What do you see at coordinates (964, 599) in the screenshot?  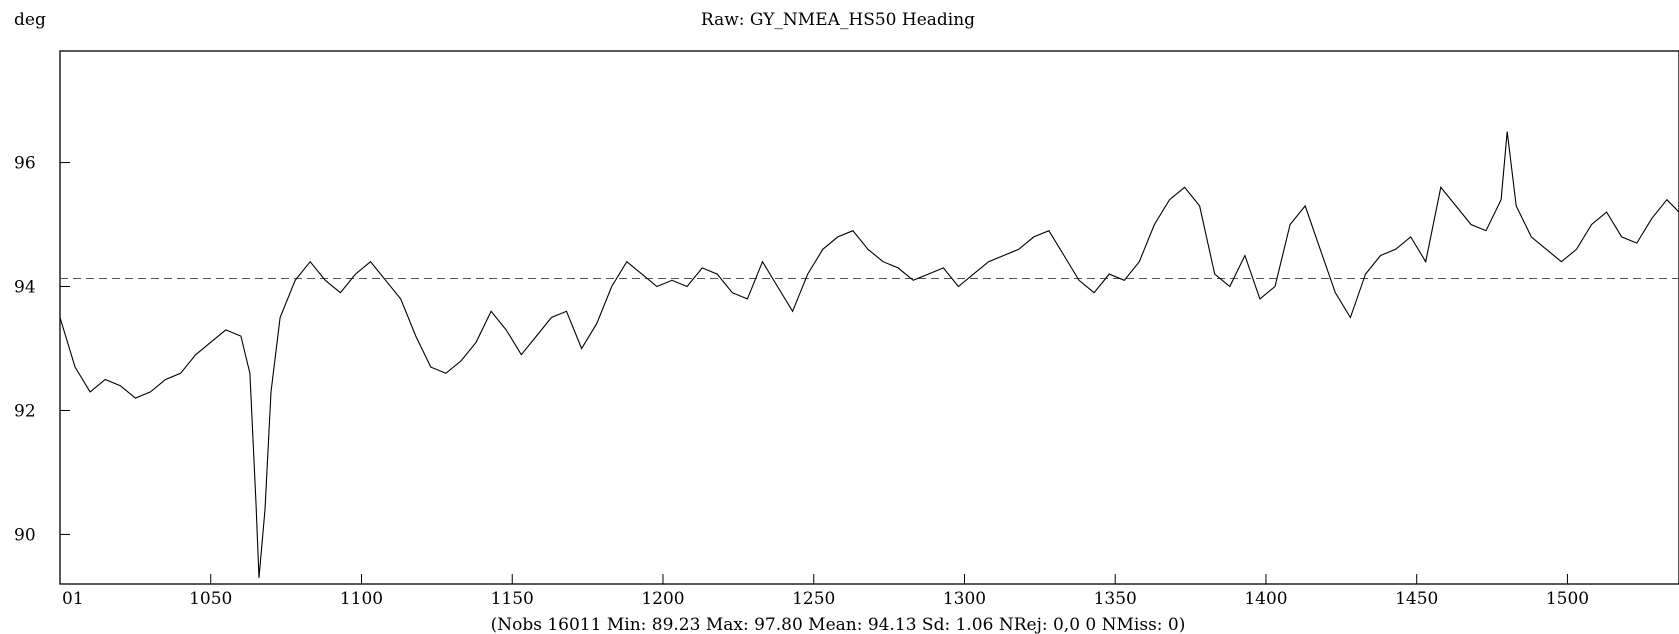 I see `x-tick-label: 1300` at bounding box center [964, 599].